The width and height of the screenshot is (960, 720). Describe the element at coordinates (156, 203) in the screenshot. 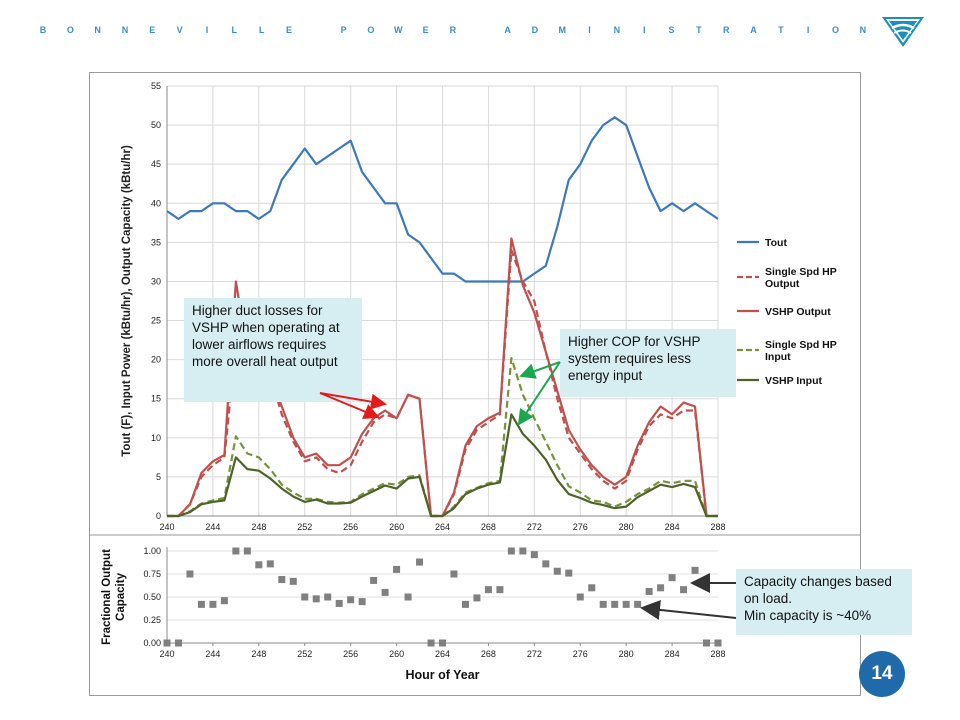

I see `y-tick-label: 40` at that location.